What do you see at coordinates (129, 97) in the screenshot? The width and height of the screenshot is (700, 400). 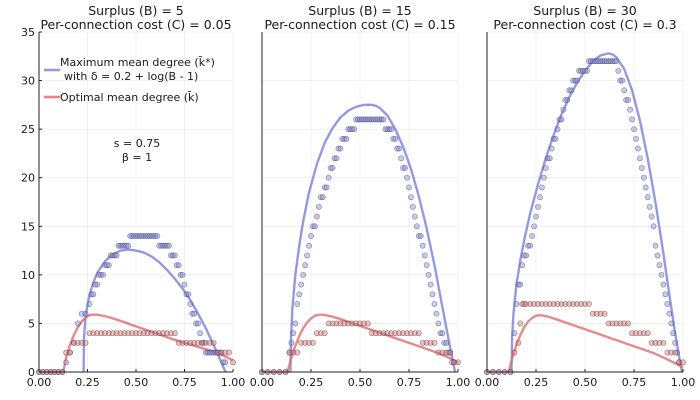 I see `legend-label-optimal-degree: Optimal mean degree (k̄)` at bounding box center [129, 97].